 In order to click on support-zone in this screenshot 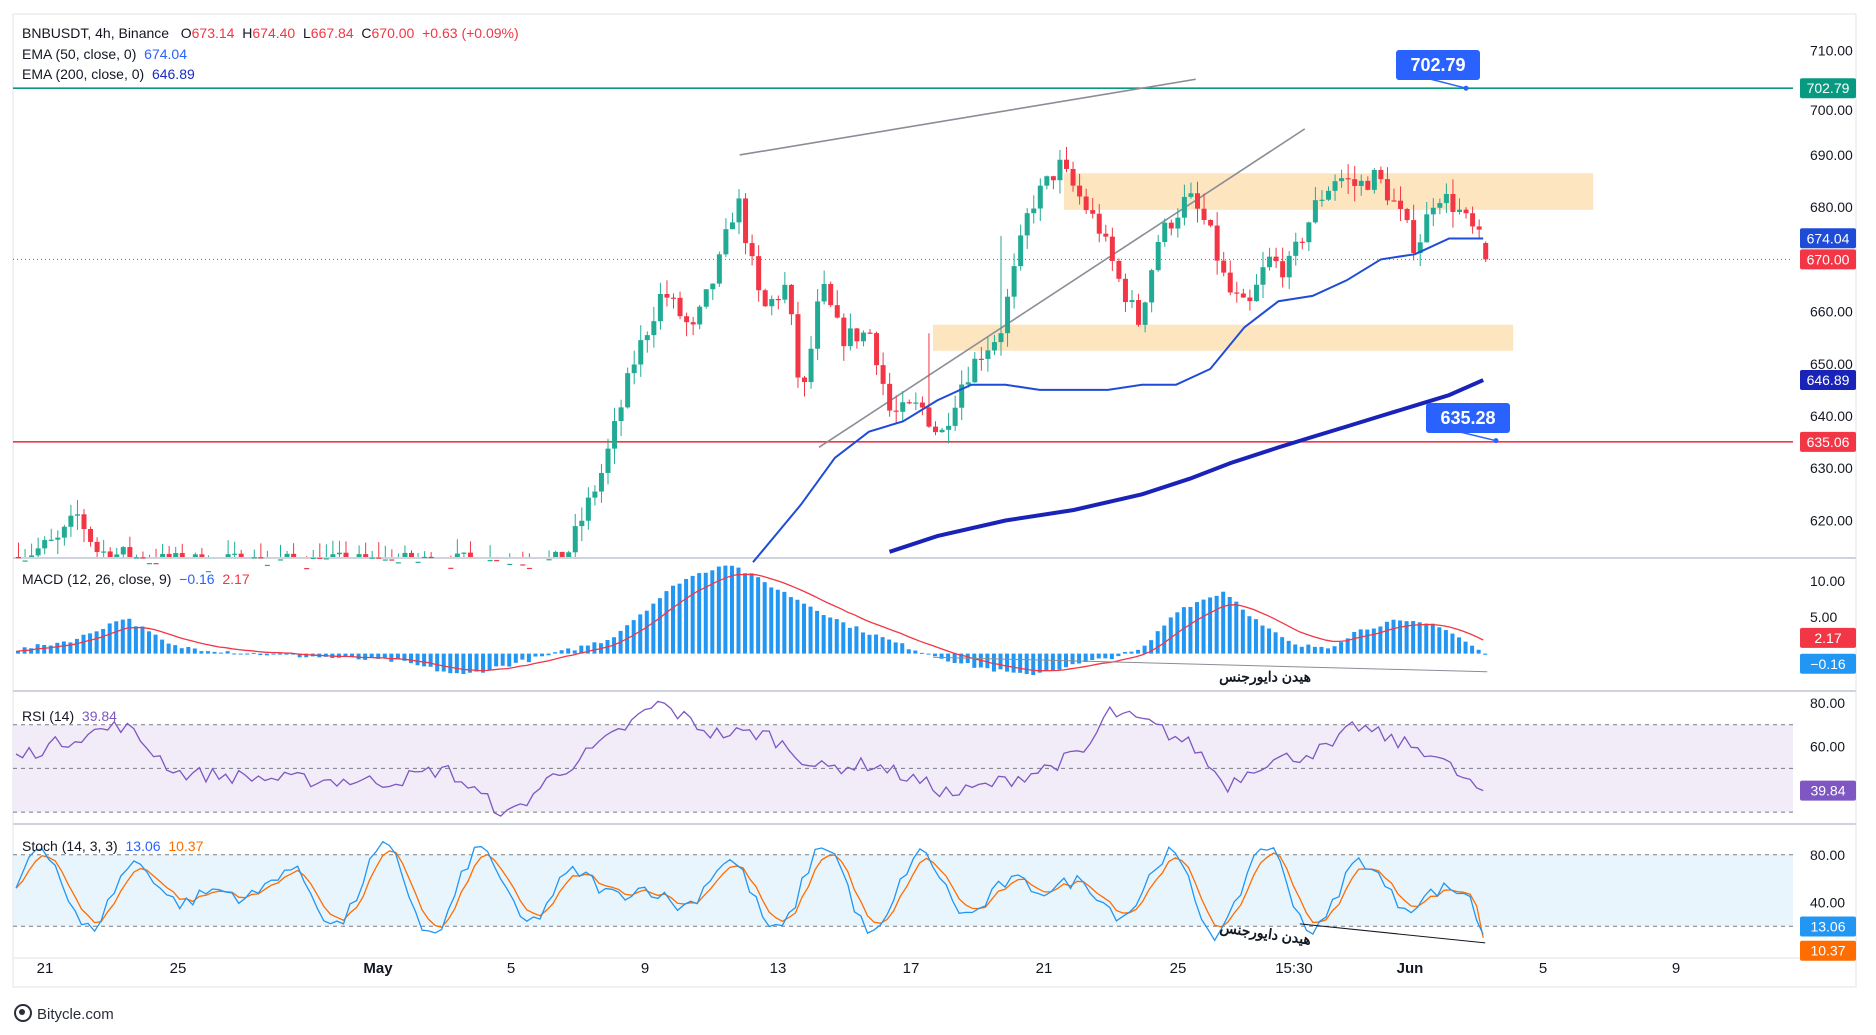, I will do `click(1223, 337)`.